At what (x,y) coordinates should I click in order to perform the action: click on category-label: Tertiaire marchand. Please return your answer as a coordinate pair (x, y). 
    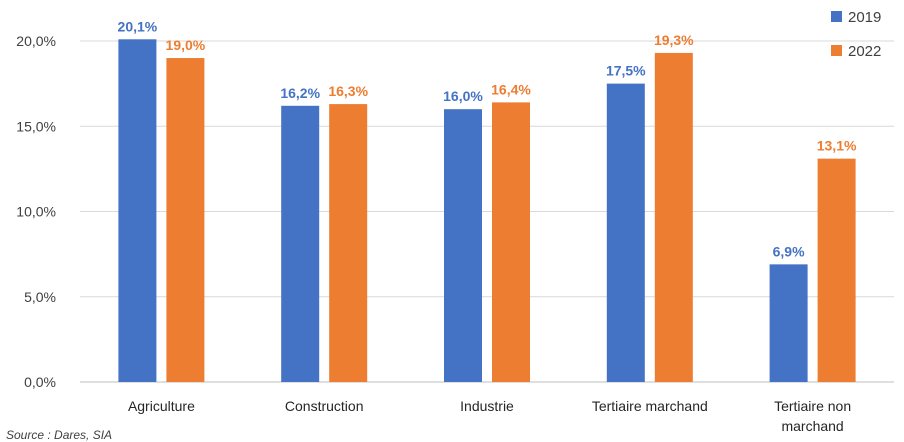
    Looking at the image, I should click on (650, 406).